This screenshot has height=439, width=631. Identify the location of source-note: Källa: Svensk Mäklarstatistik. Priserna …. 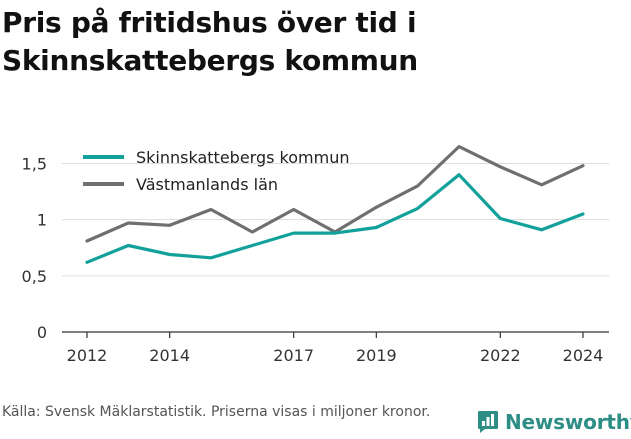
(216, 412).